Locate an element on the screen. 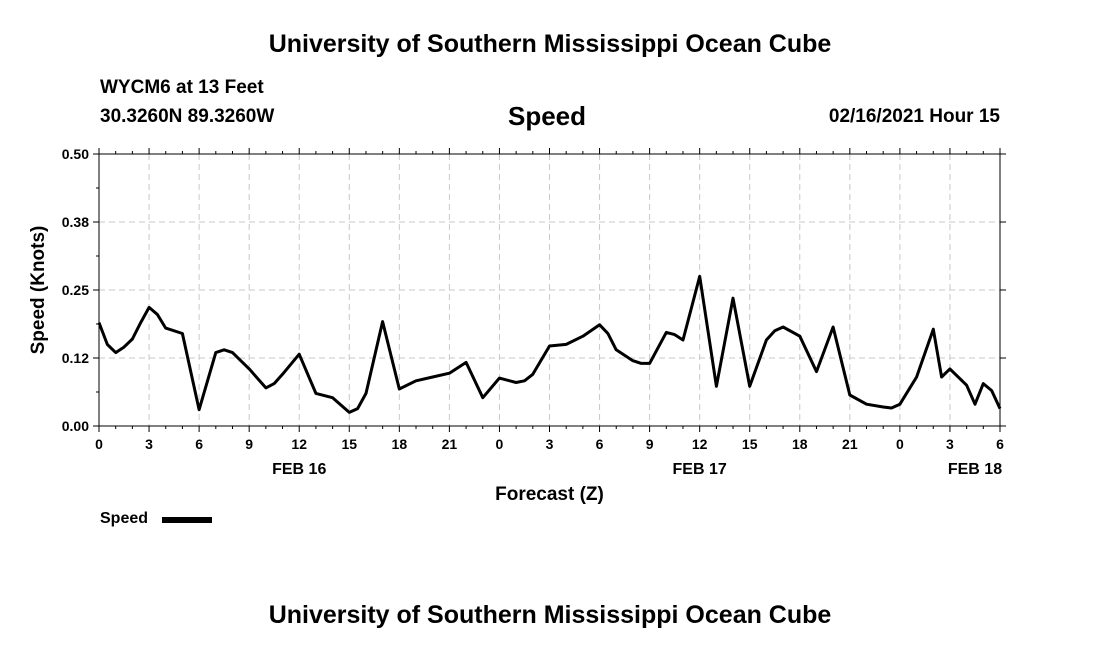 Image resolution: width=1100 pixels, height=650 pixels. legend-swatch-speed is located at coordinates (187, 520).